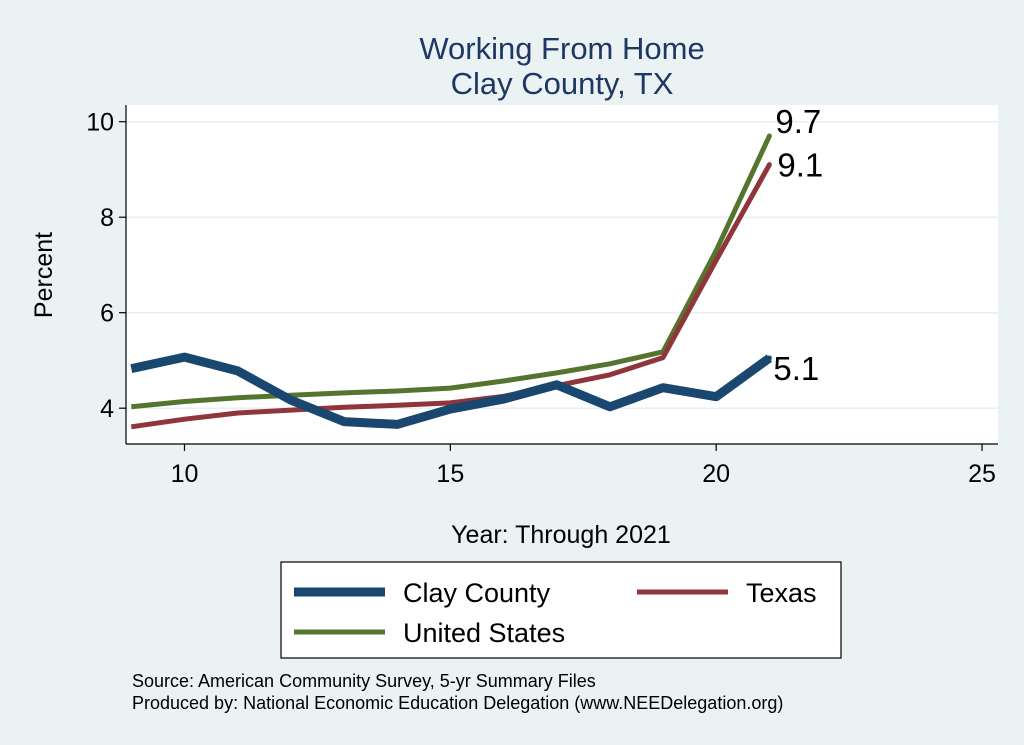 This screenshot has width=1024, height=745. I want to click on x-tick-label: 10, so click(185, 474).